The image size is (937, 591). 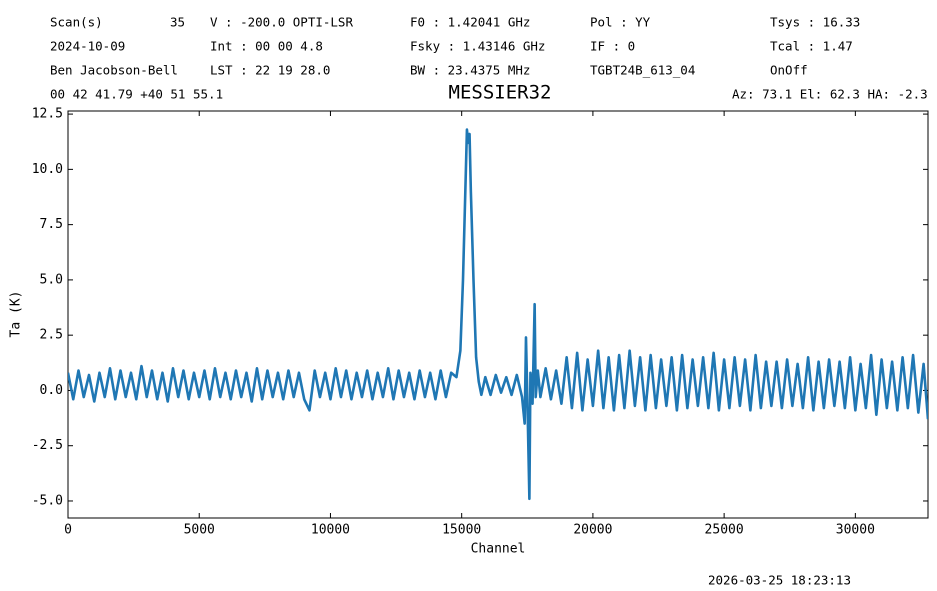 What do you see at coordinates (330, 530) in the screenshot?
I see `x-tick-label: 10000` at bounding box center [330, 530].